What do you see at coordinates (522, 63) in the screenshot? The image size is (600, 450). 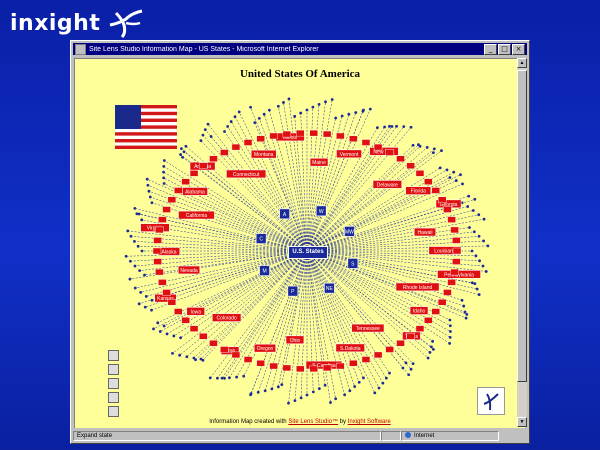 I see `scroll-up-button: ▲` at bounding box center [522, 63].